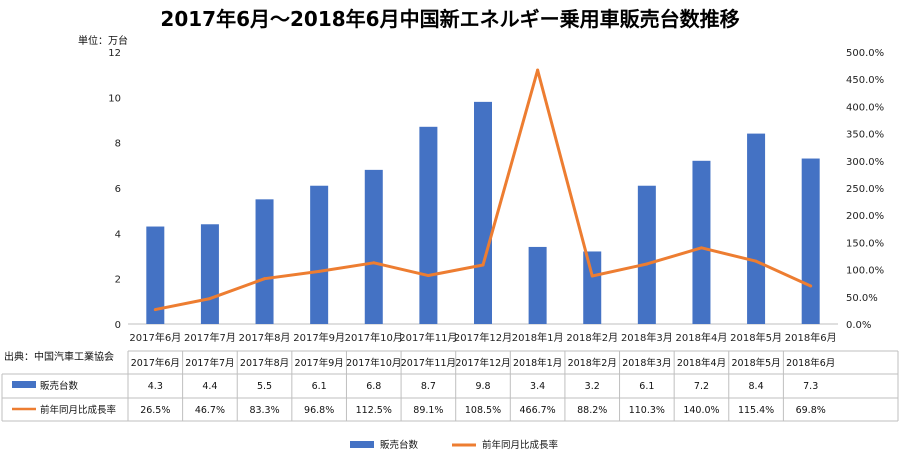 This screenshot has width=900, height=455. I want to click on legend-label: 販売台数, so click(399, 445).